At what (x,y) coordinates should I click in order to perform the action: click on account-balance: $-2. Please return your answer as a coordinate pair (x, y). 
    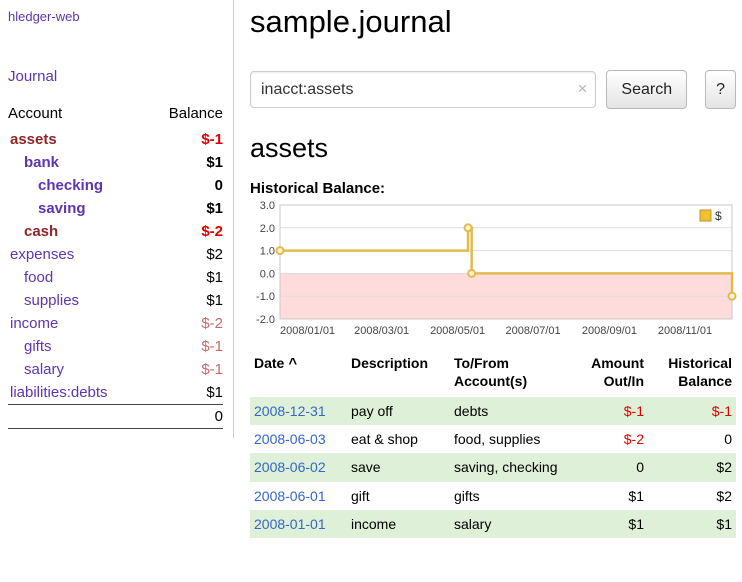
    Looking at the image, I should click on (212, 231).